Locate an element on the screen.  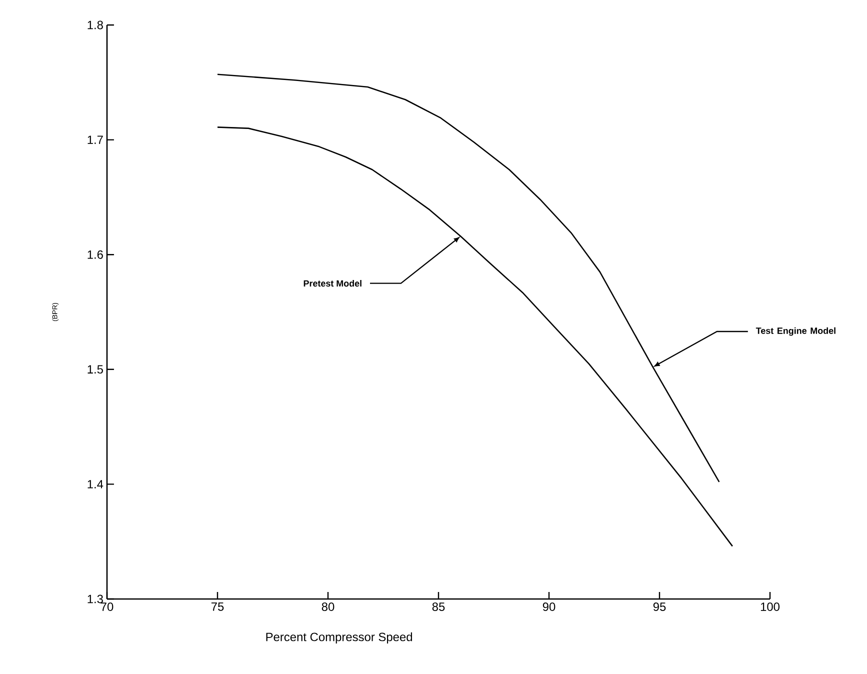
x-tick-label: 80 is located at coordinates (328, 606).